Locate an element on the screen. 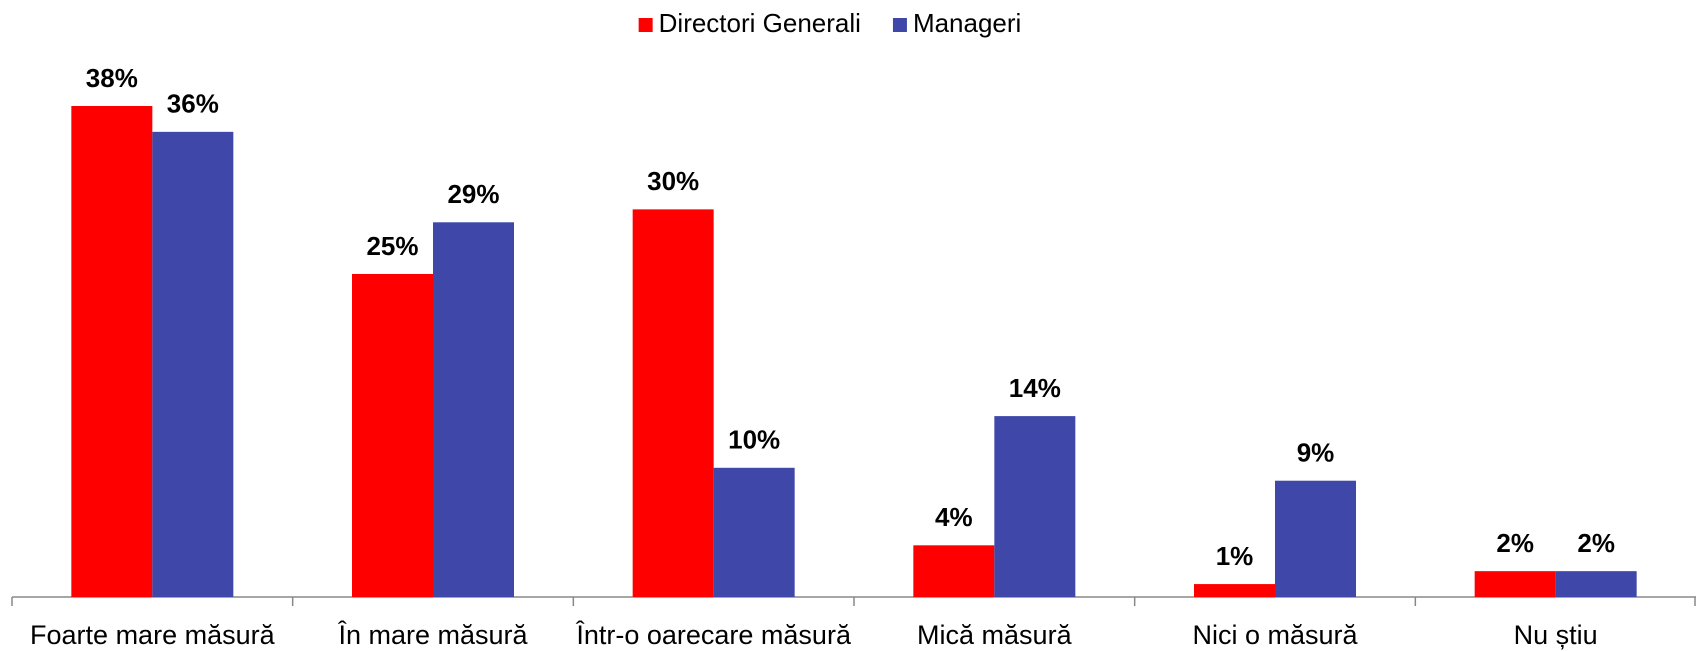 Image resolution: width=1696 pixels, height=651 pixels. x-tick-label: Foarte mare măsură is located at coordinates (153, 635).